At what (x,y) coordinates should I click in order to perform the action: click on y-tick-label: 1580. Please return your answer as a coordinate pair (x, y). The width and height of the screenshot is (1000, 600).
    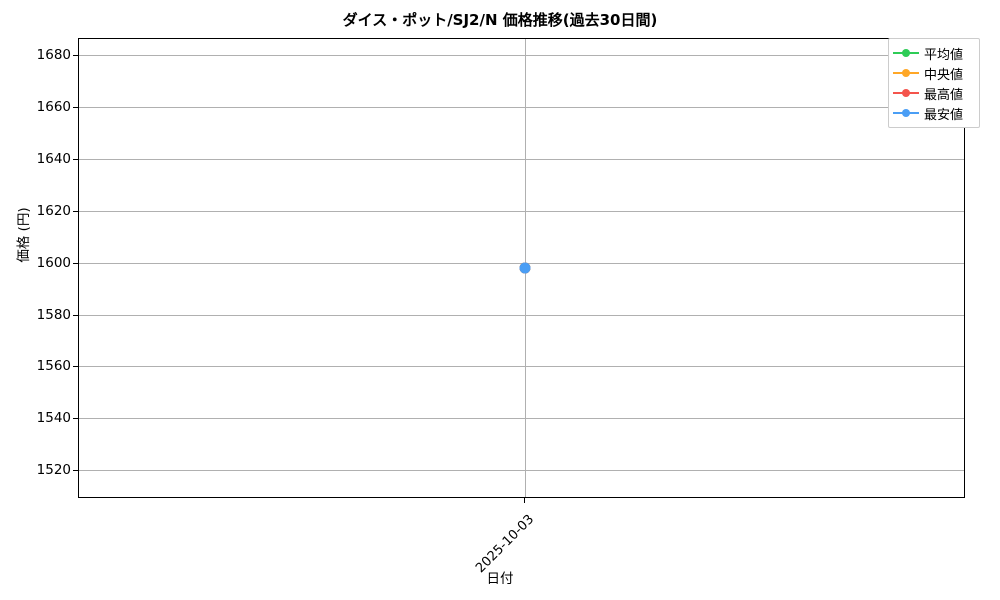
    Looking at the image, I should click on (53, 315).